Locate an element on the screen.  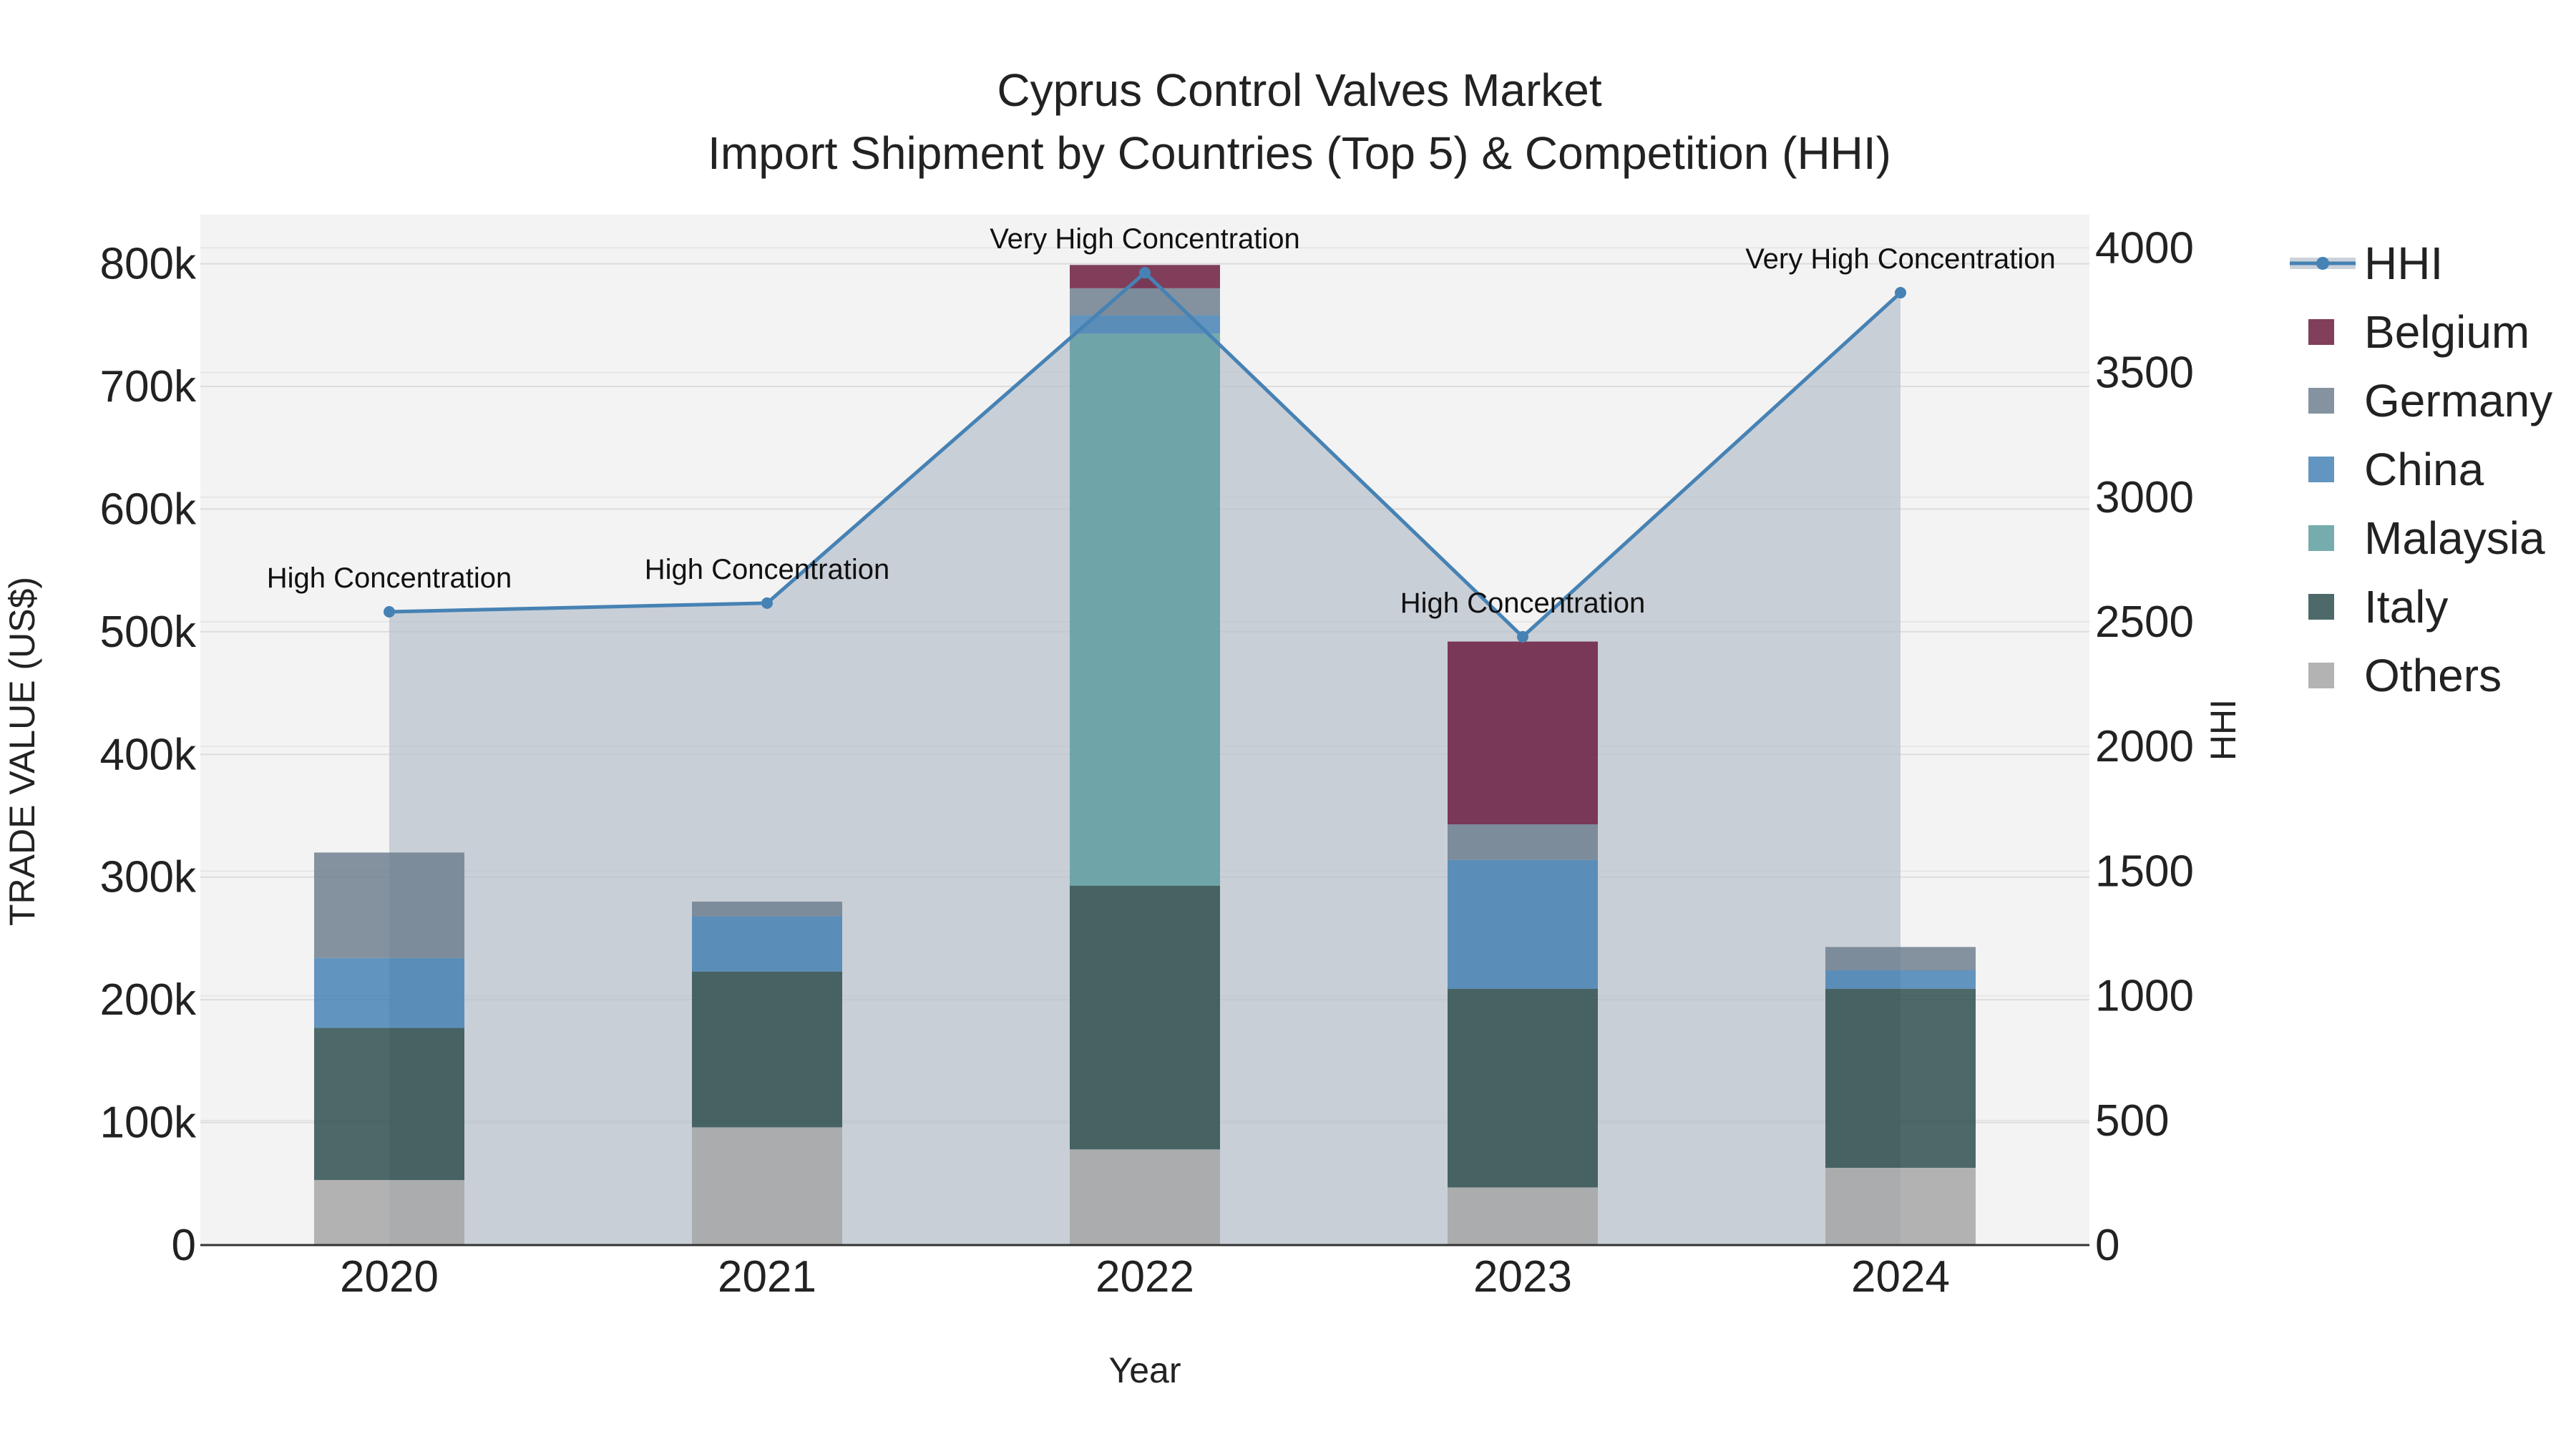
bar-italy-2024 is located at coordinates (1900, 1078).